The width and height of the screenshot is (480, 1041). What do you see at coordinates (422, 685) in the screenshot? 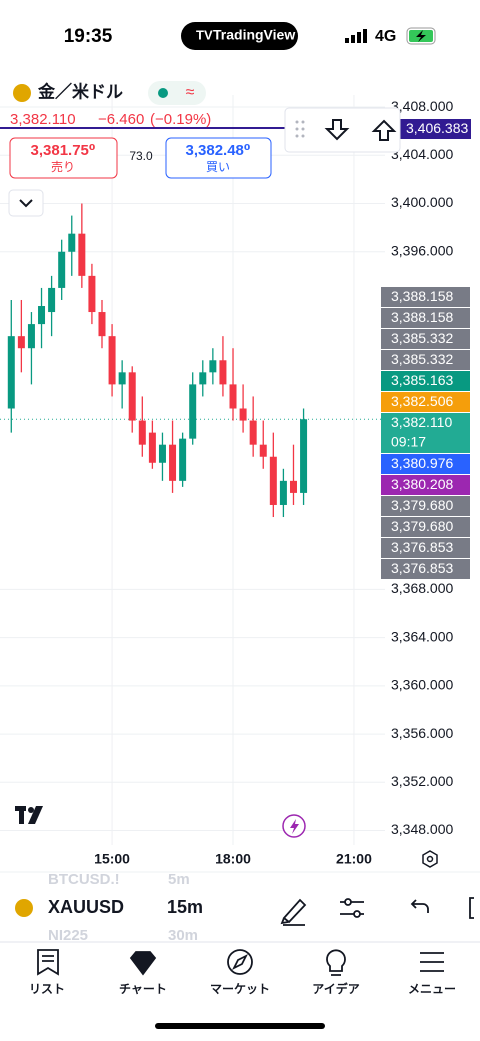
I see `y-tick-label: 3,360.000` at bounding box center [422, 685].